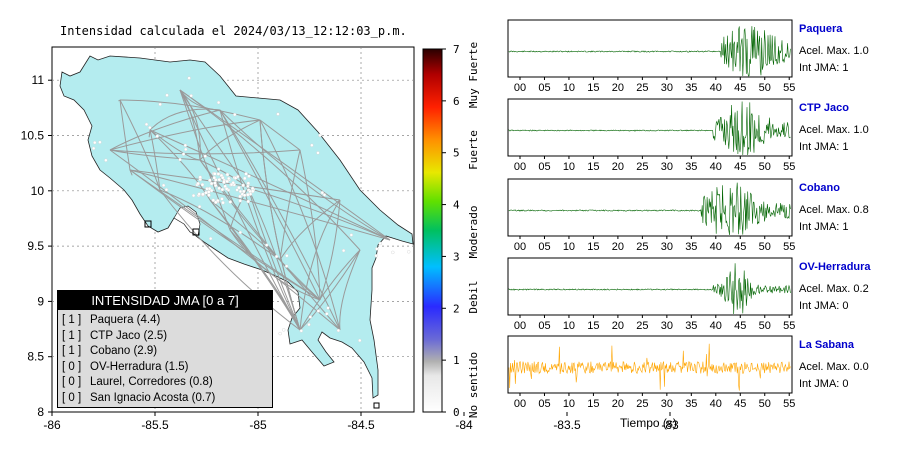  I want to click on station-square-jaco, so click(196, 232).